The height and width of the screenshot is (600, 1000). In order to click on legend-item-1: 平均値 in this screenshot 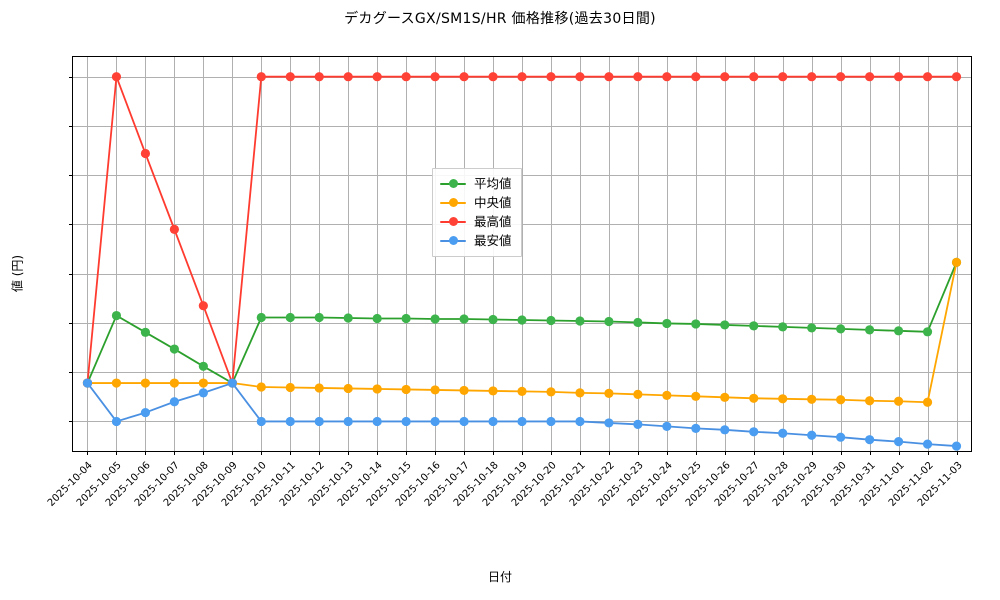, I will do `click(476, 183)`.